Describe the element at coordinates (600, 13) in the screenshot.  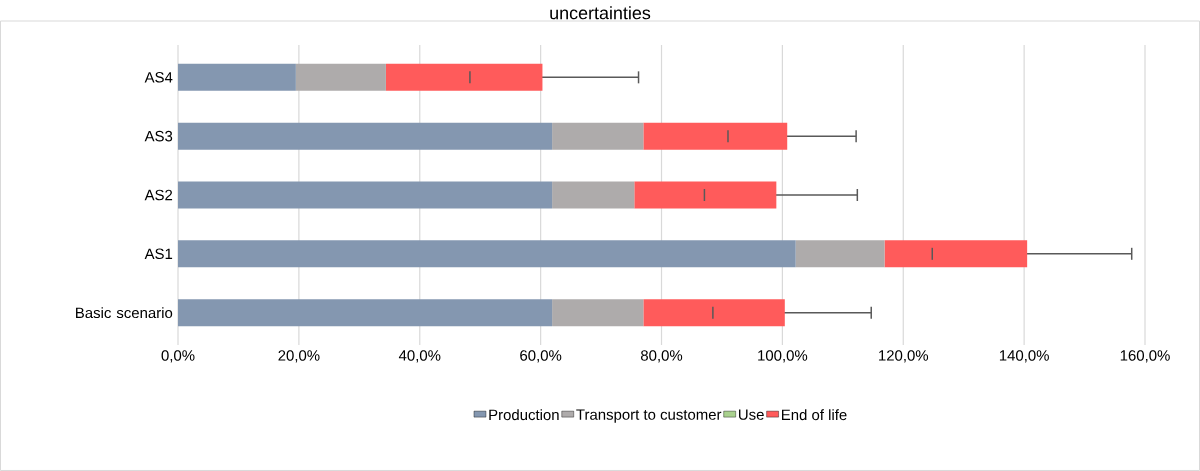
I see `chart-title: uncertainties` at that location.